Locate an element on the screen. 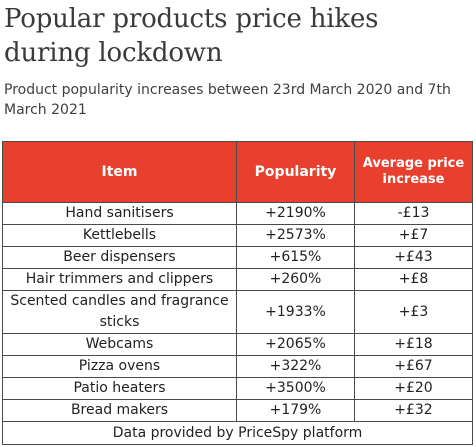 The height and width of the screenshot is (447, 476). price-increase-cell: +£18 is located at coordinates (413, 344).